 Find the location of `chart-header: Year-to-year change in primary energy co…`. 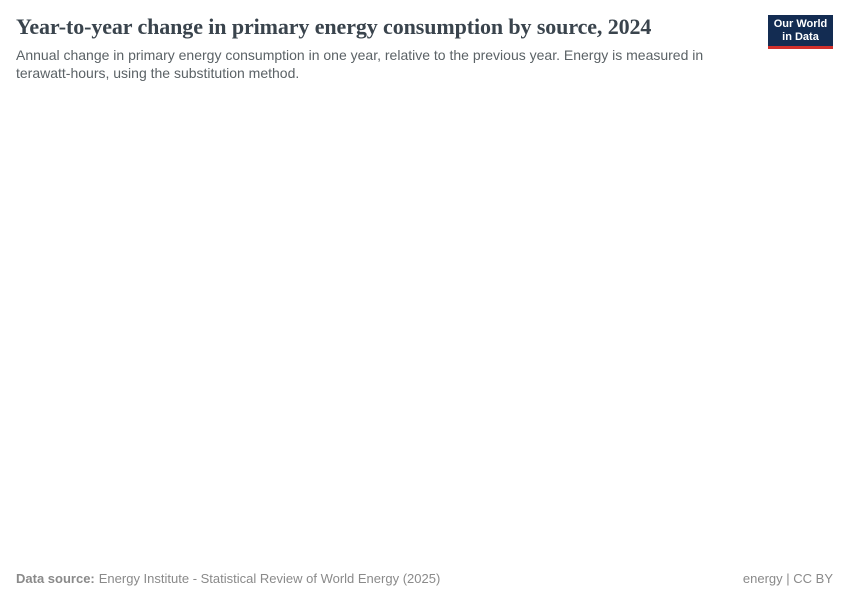

chart-header: Year-to-year change in primary energy co… is located at coordinates (425, 41).